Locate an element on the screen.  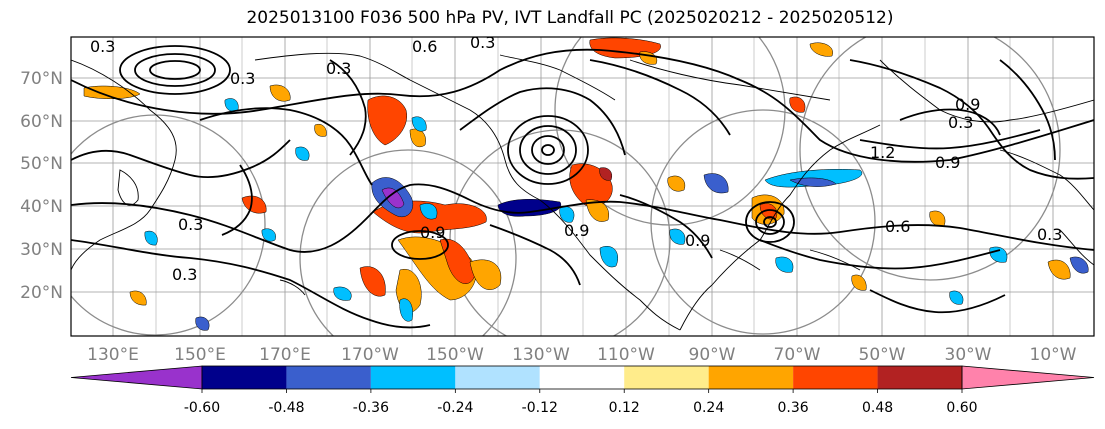
lon-tick-label: 170°W is located at coordinates (370, 355).